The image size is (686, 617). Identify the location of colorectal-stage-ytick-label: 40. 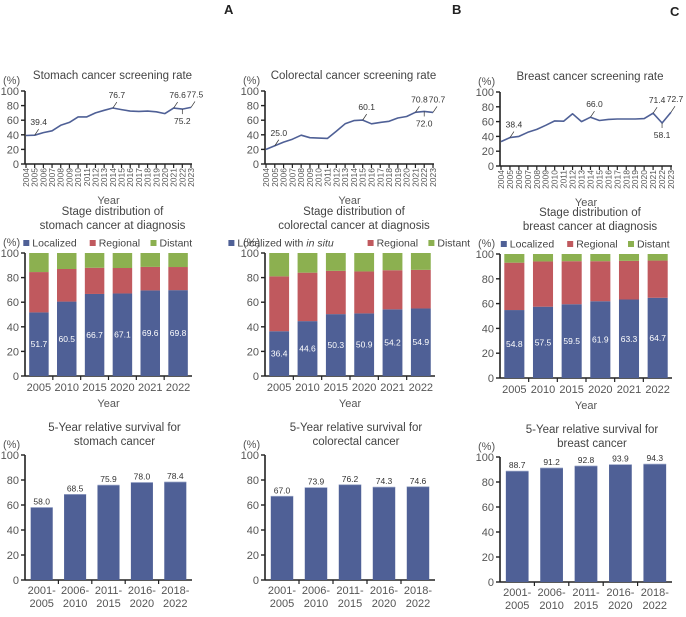
(253, 328).